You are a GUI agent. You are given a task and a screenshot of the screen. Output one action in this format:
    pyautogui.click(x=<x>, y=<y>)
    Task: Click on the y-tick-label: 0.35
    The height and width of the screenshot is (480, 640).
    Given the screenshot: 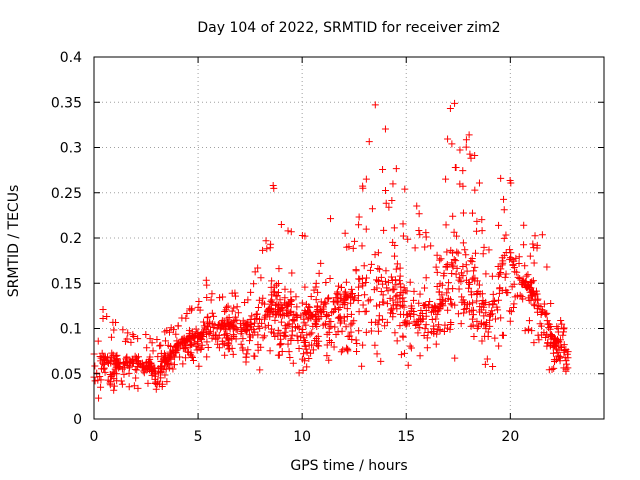 What is the action you would take?
    pyautogui.click(x=66, y=103)
    